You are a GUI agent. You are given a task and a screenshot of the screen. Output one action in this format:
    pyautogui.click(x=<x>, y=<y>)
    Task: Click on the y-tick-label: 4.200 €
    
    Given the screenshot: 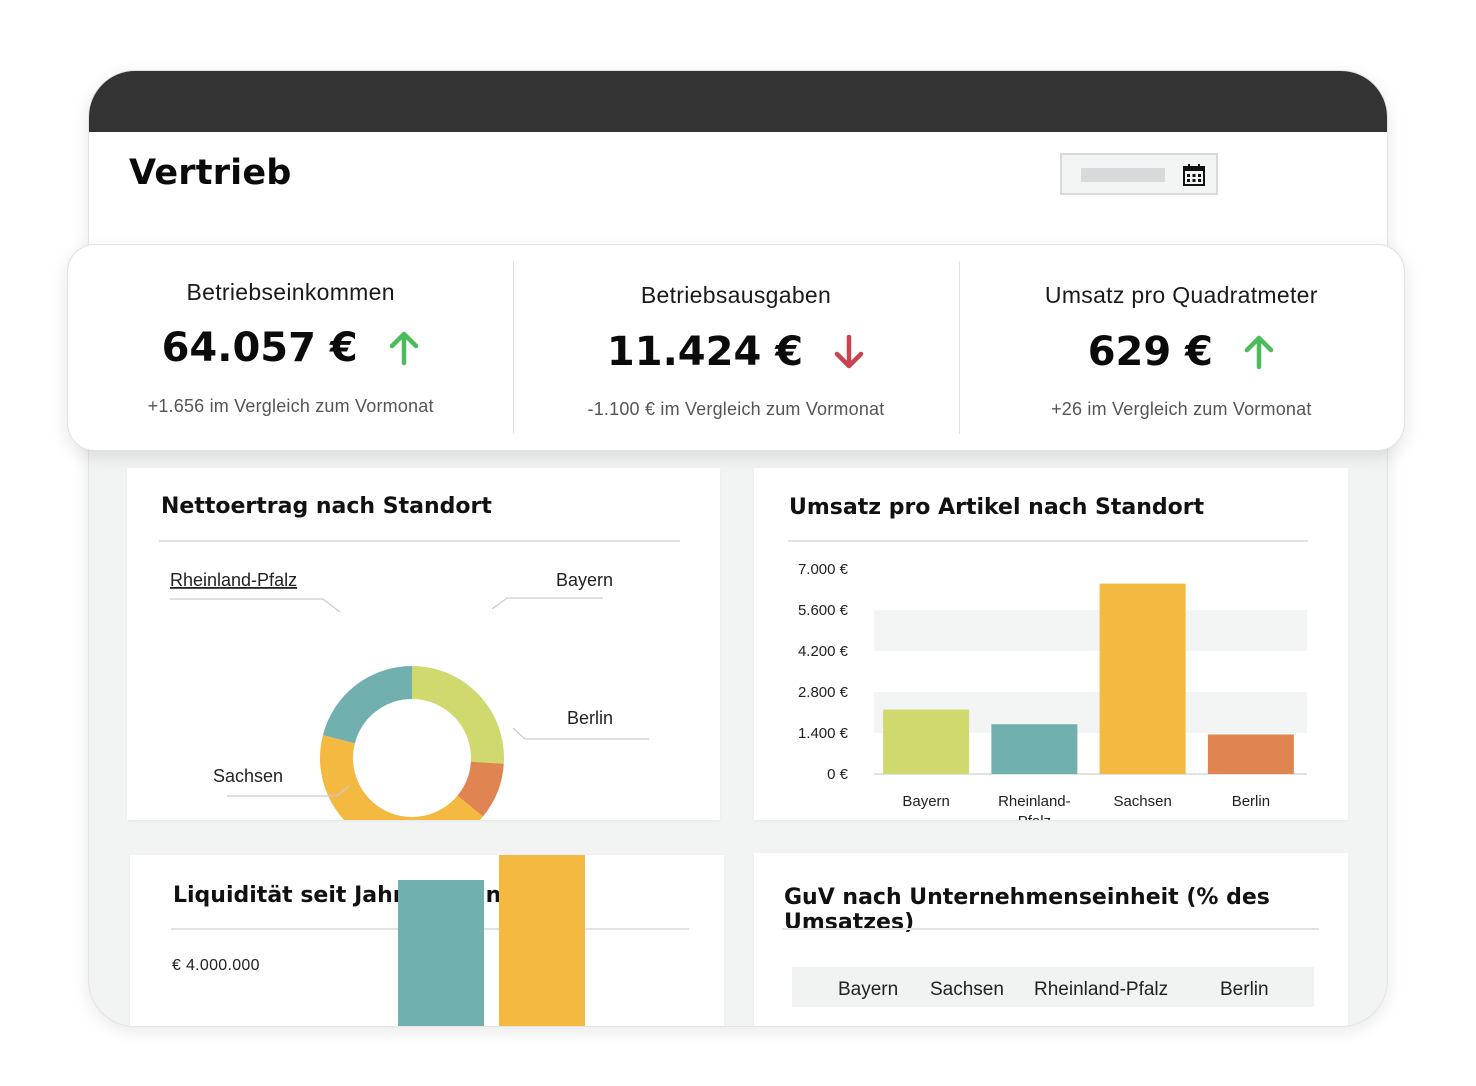 What is the action you would take?
    pyautogui.click(x=823, y=651)
    